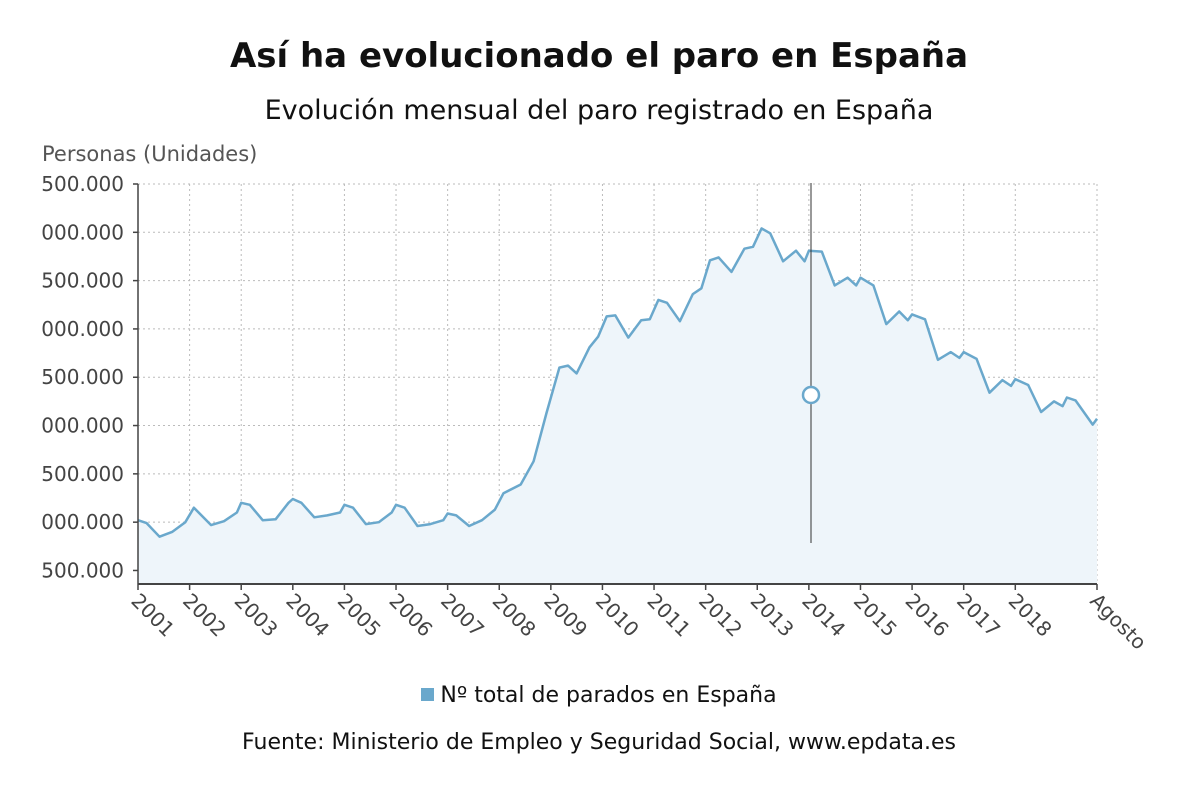 This screenshot has width=1198, height=808. Describe the element at coordinates (307, 615) in the screenshot. I see `x-tick-label: 2004` at that location.